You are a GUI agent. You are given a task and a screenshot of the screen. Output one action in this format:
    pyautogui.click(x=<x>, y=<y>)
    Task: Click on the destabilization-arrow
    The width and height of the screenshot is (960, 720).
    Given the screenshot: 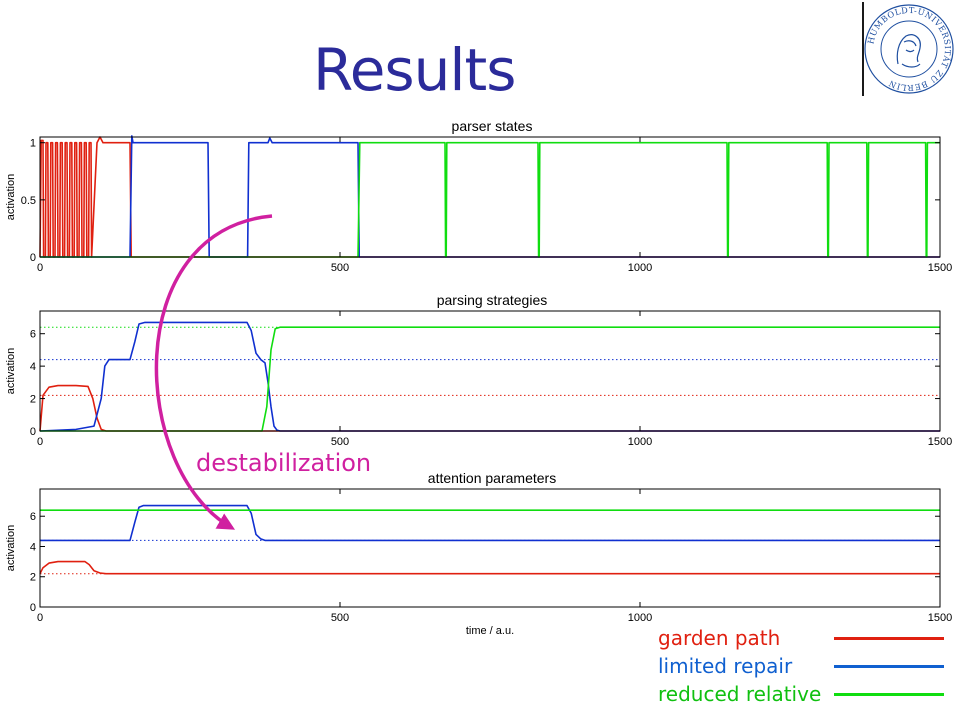 What is the action you would take?
    pyautogui.click(x=213, y=372)
    